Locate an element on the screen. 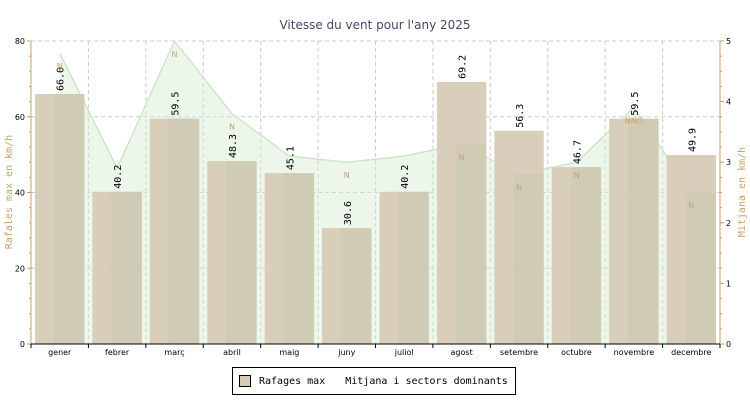 This screenshot has width=750, height=400. x-tick-label: novembre is located at coordinates (634, 352).